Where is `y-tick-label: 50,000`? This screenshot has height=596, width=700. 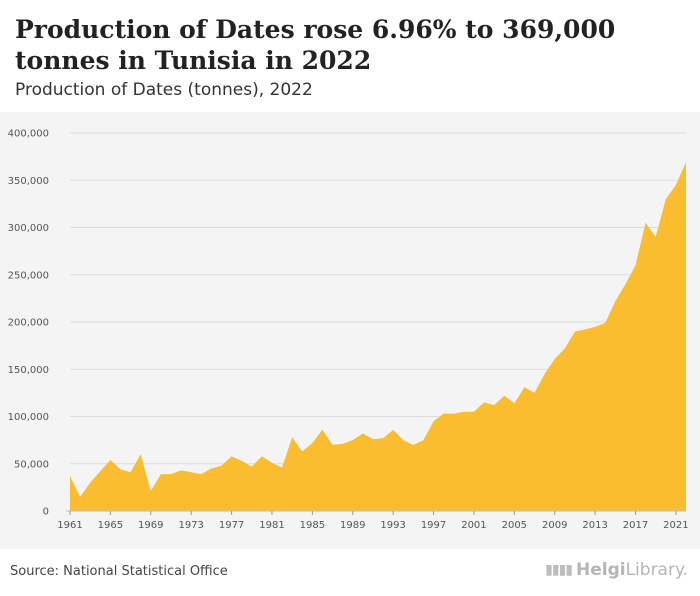 y-tick-label: 50,000 is located at coordinates (31, 464).